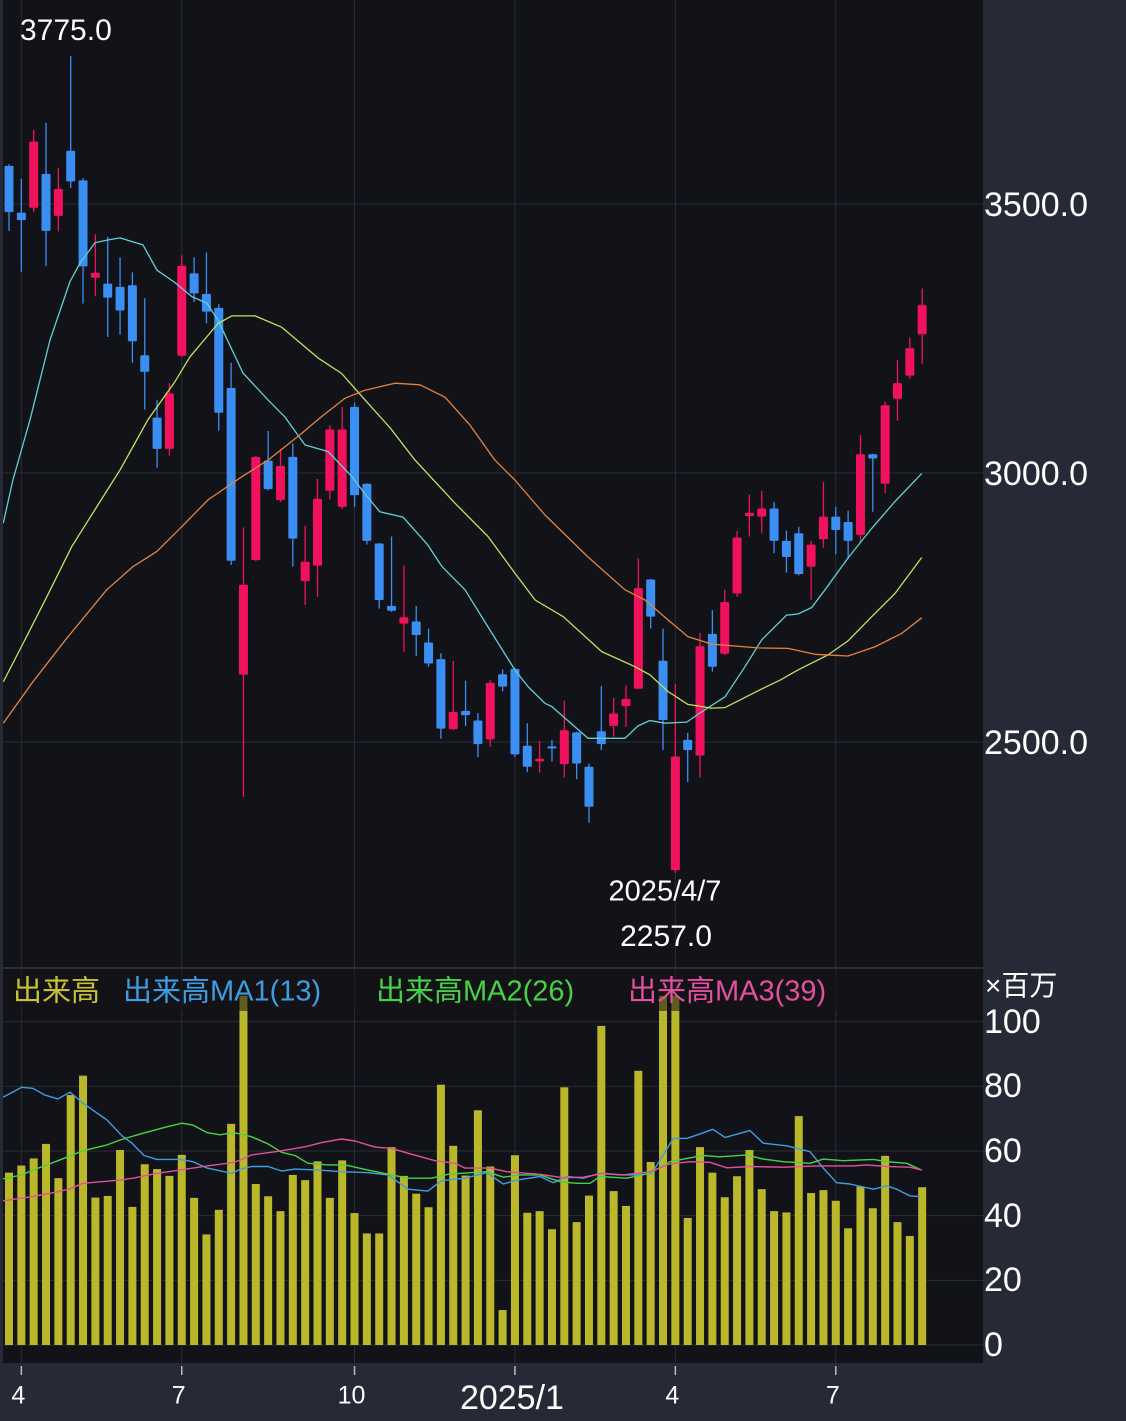 This screenshot has height=1421, width=1126. Describe the element at coordinates (1003, 1215) in the screenshot. I see `volume-tick-label: 40` at that location.